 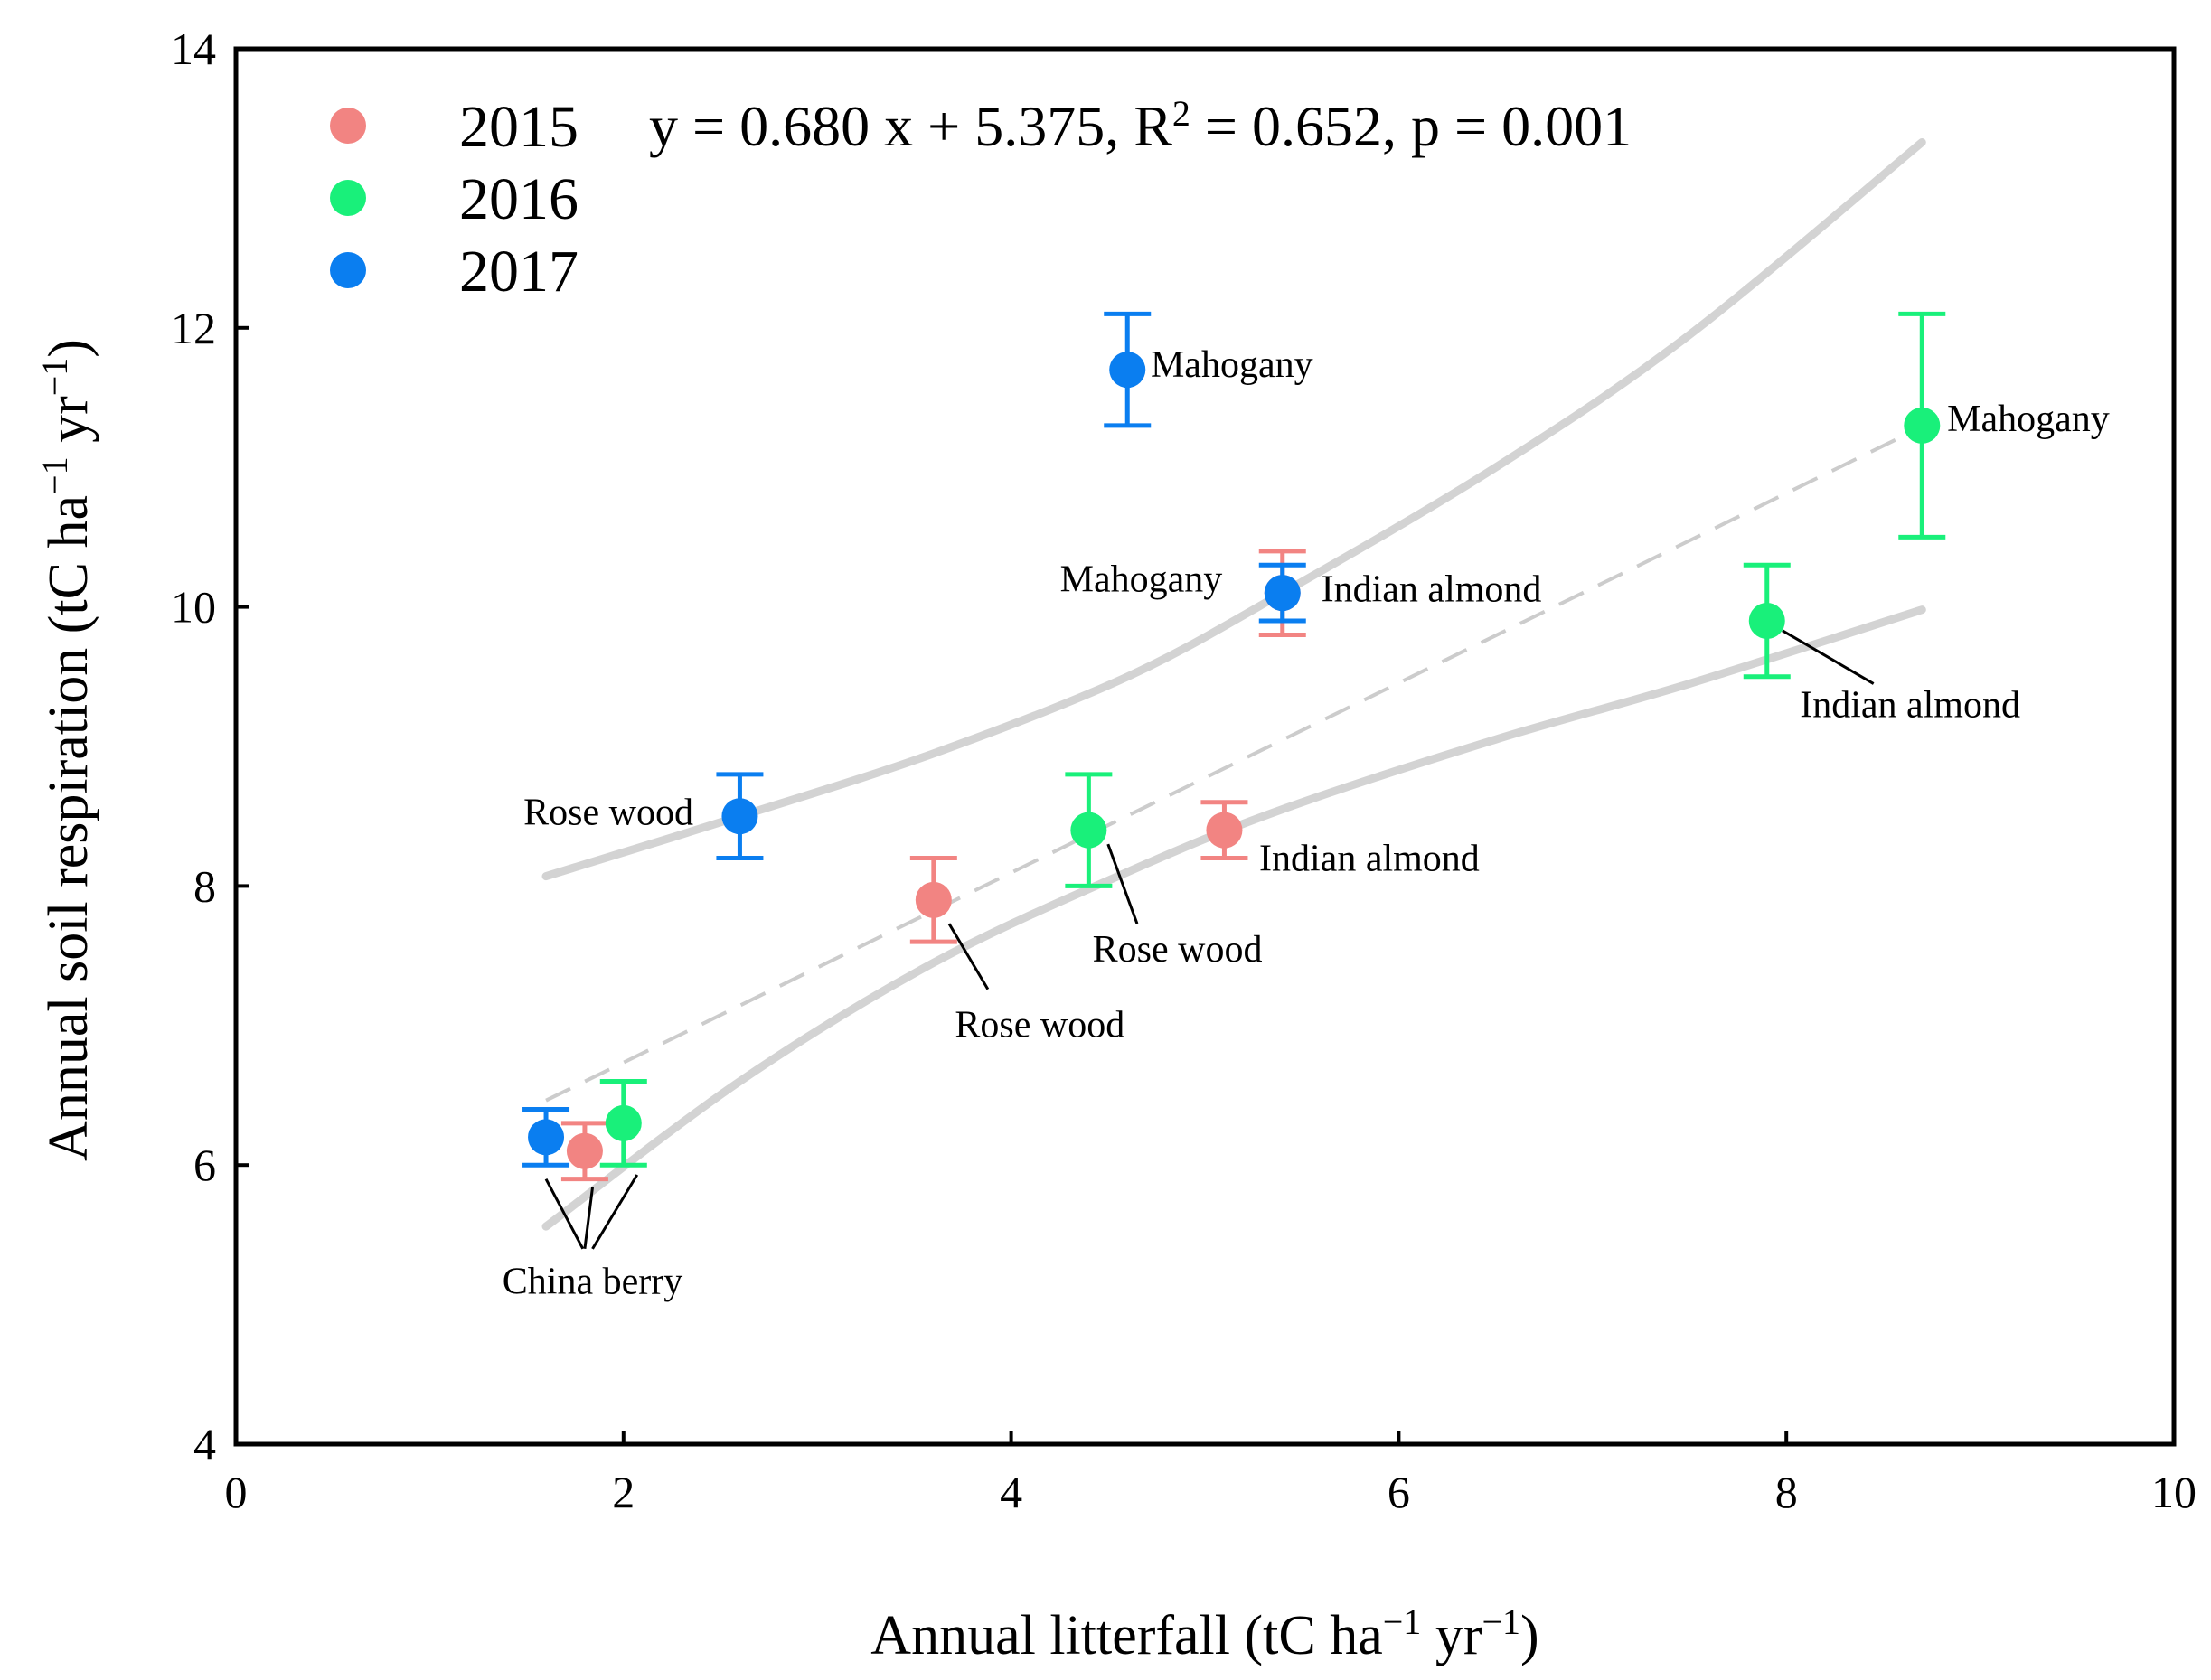 I want to click on y-tick-label: 12, so click(x=194, y=328).